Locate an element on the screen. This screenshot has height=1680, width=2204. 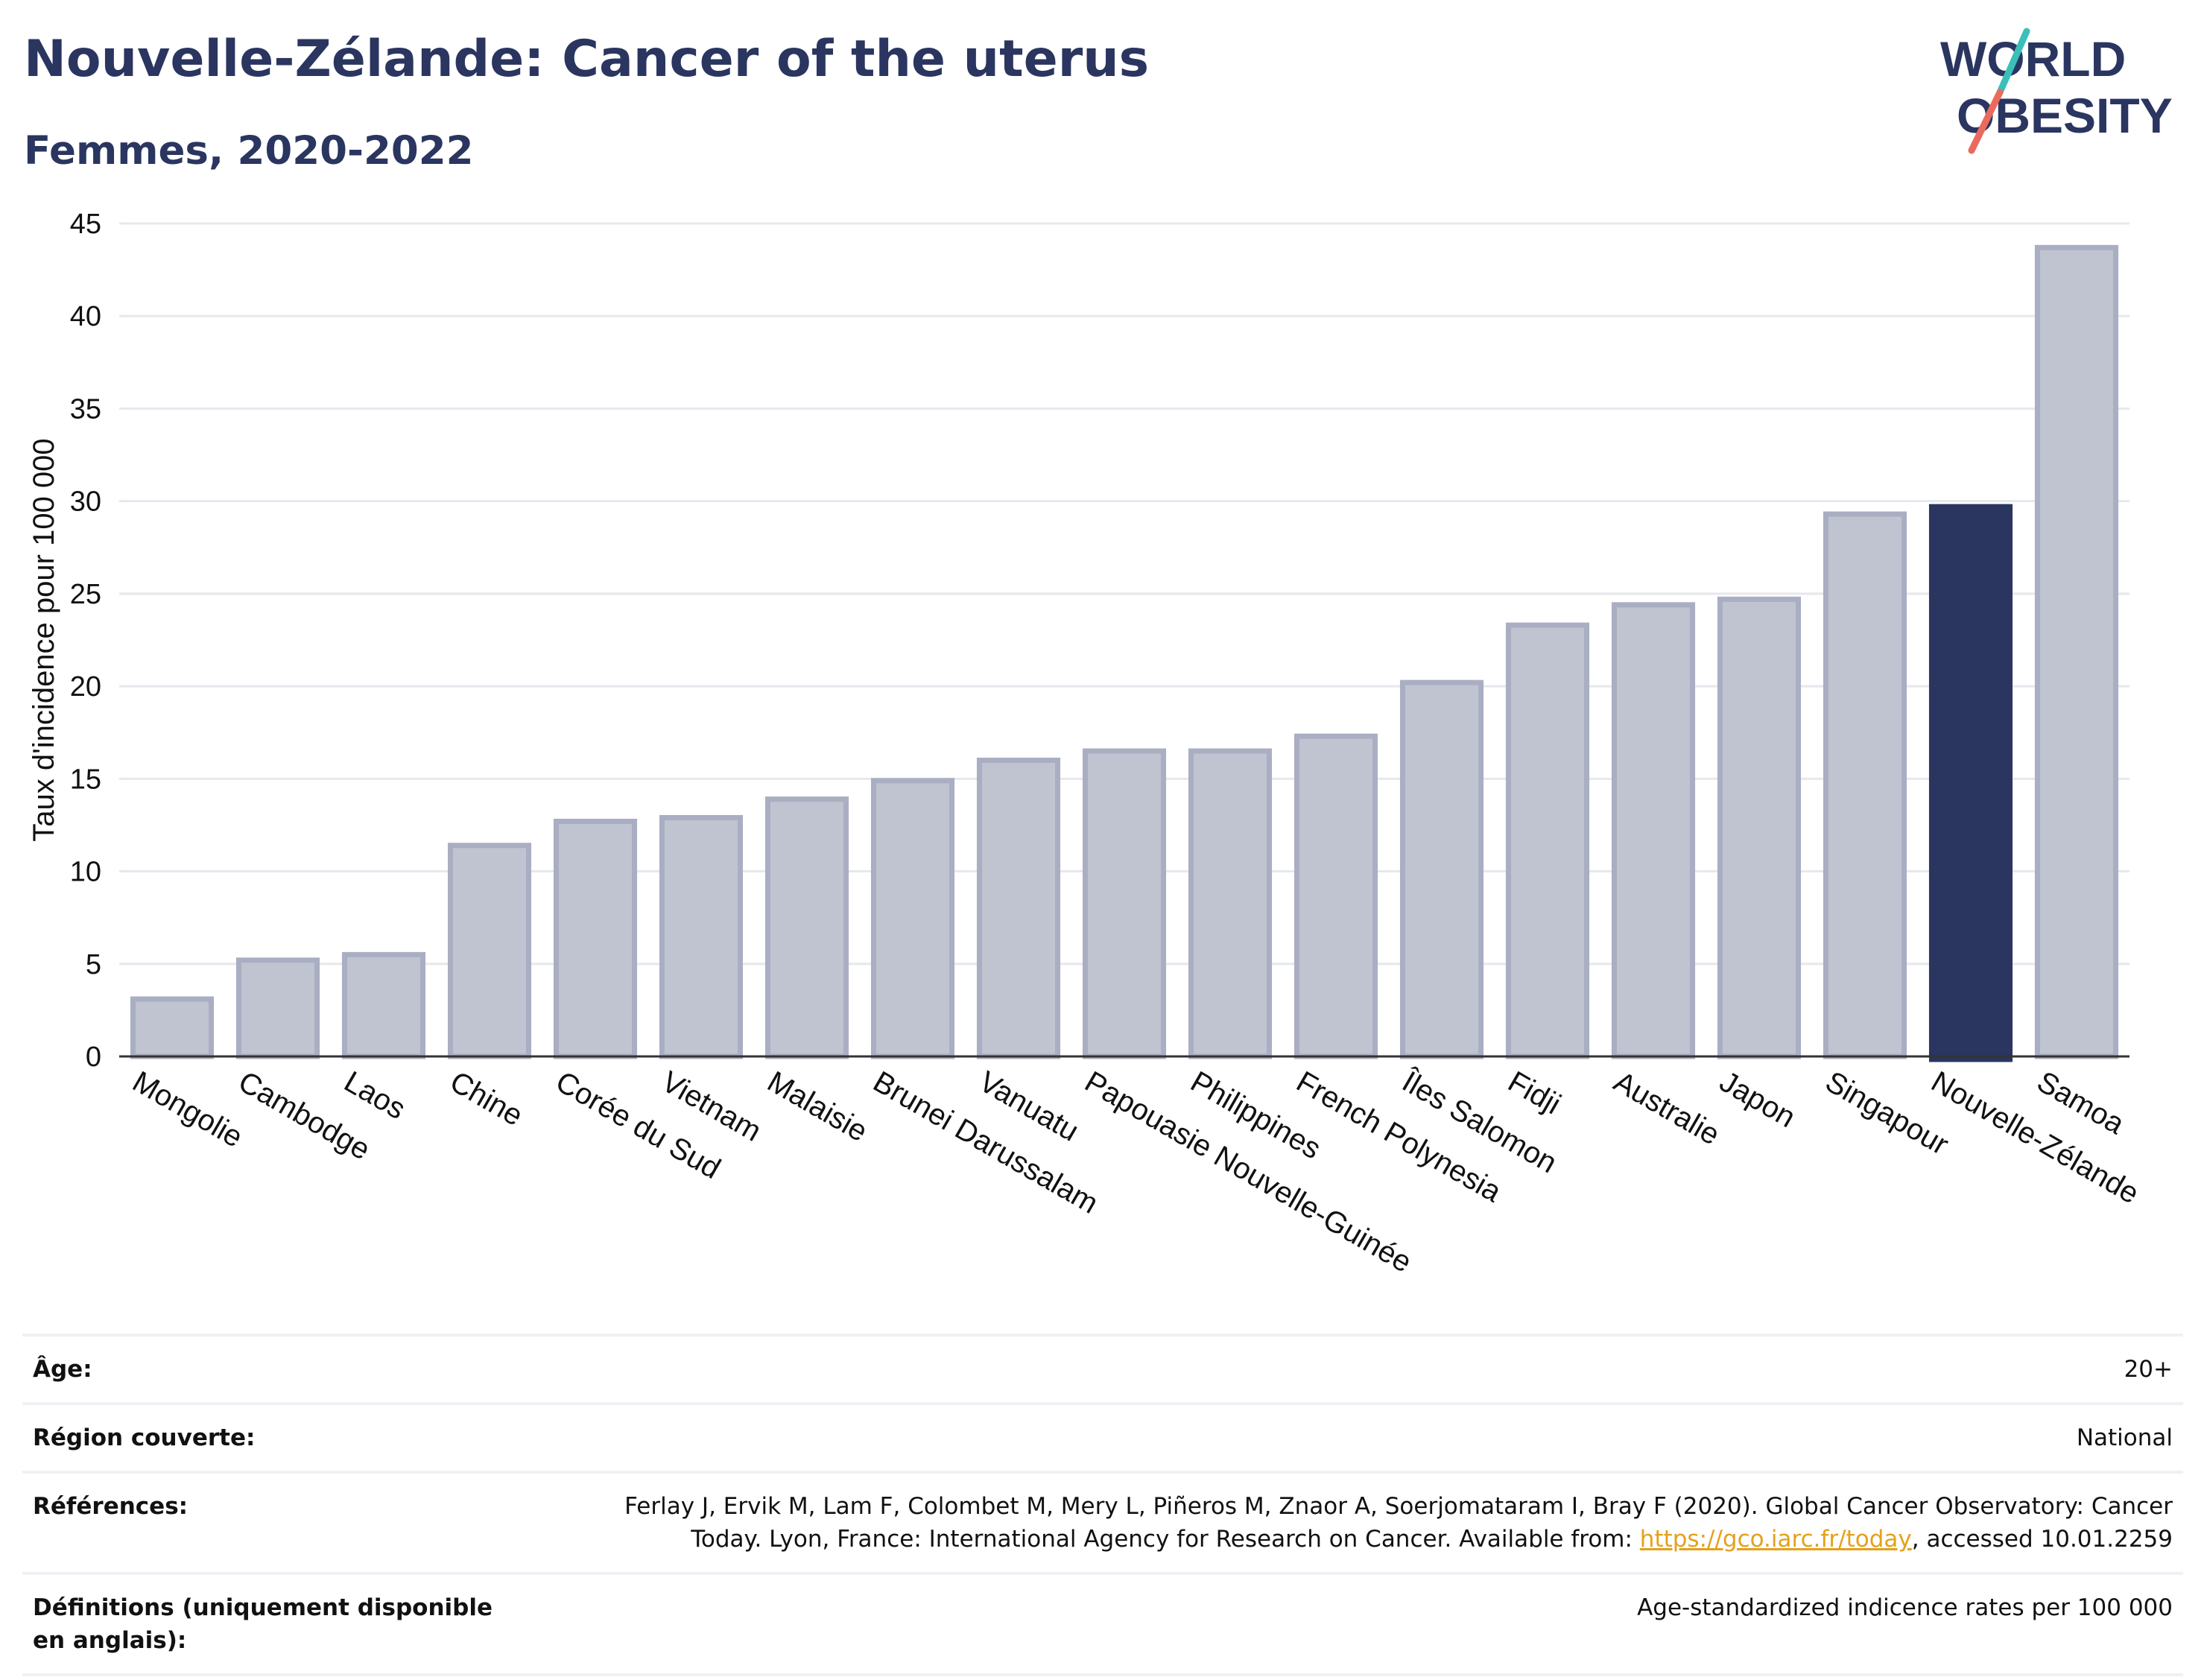
y-tick-label: 5 is located at coordinates (93, 964).